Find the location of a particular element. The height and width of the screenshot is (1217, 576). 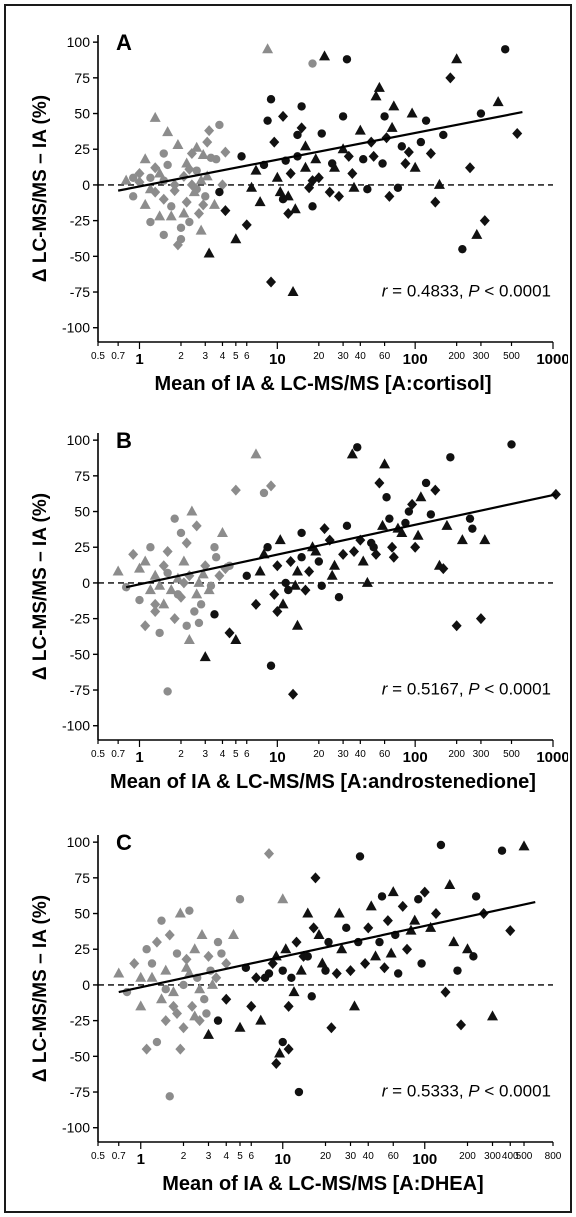

correlation-annotation: r = 0.5333, P < 0.0001 is located at coordinates (466, 1090).